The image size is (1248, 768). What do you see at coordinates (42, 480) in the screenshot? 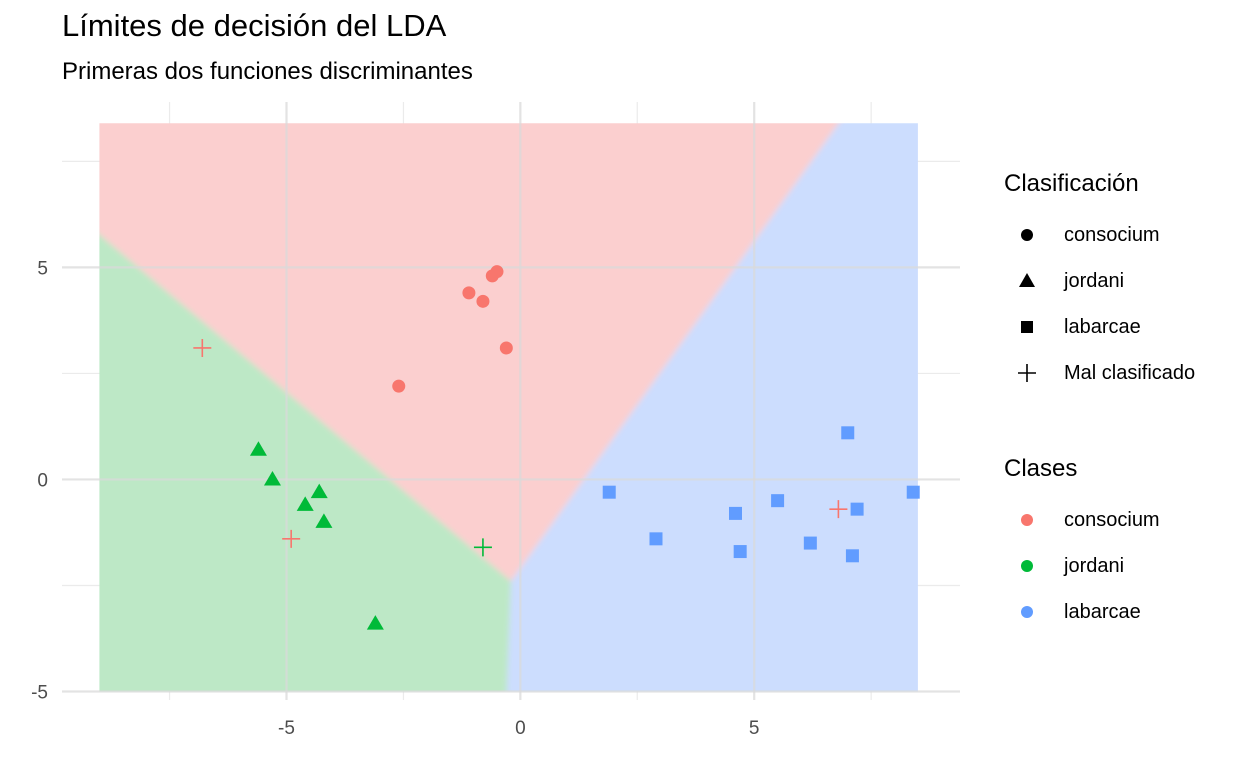
I see `y-tick-label: 0` at bounding box center [42, 480].